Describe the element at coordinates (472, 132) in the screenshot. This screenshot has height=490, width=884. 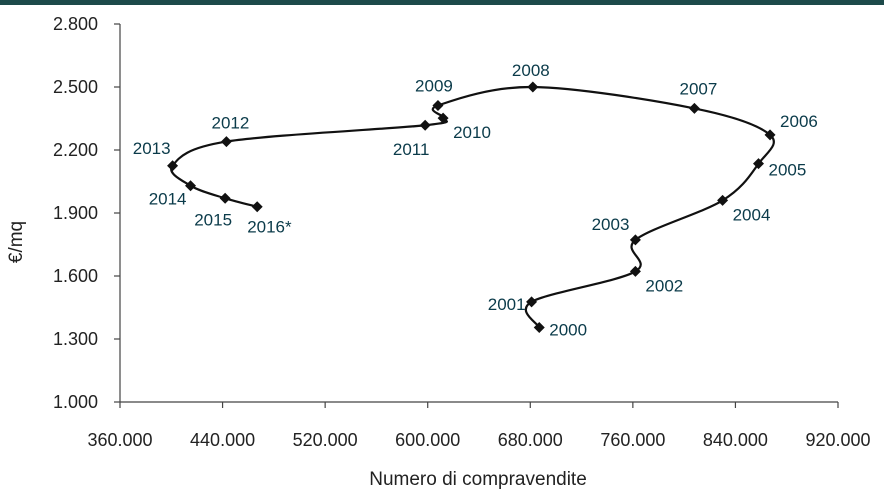
I see `data-label-2010: 2010` at that location.